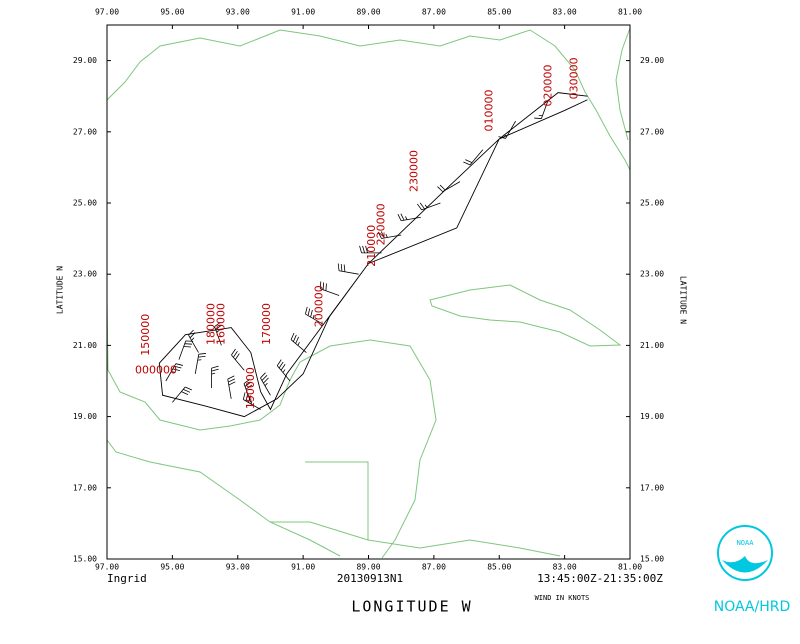 The image size is (800, 644). I want to click on florida-coast, so click(623, 84).